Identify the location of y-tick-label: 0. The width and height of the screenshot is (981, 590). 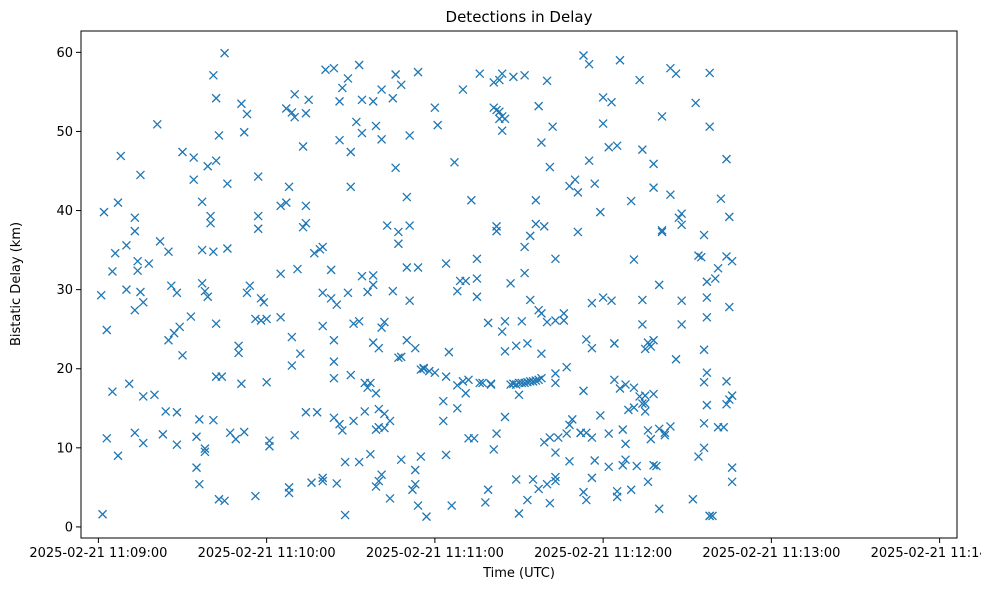
(69, 527).